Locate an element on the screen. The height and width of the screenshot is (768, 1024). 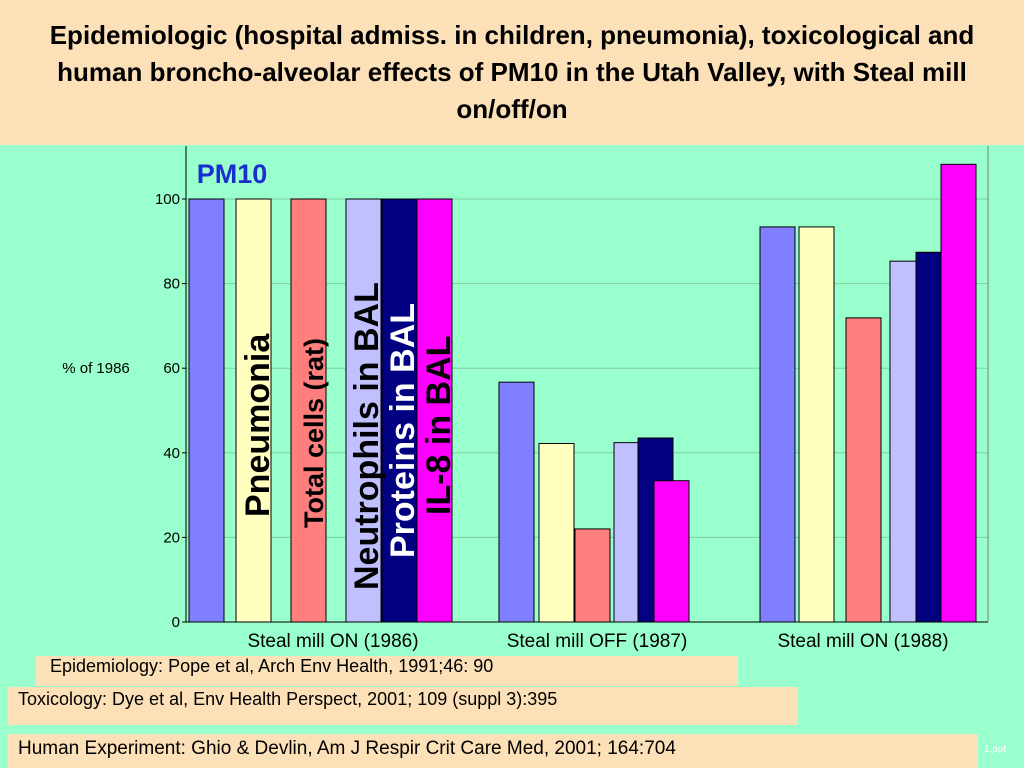
y-tick-label: 60 is located at coordinates (171, 368).